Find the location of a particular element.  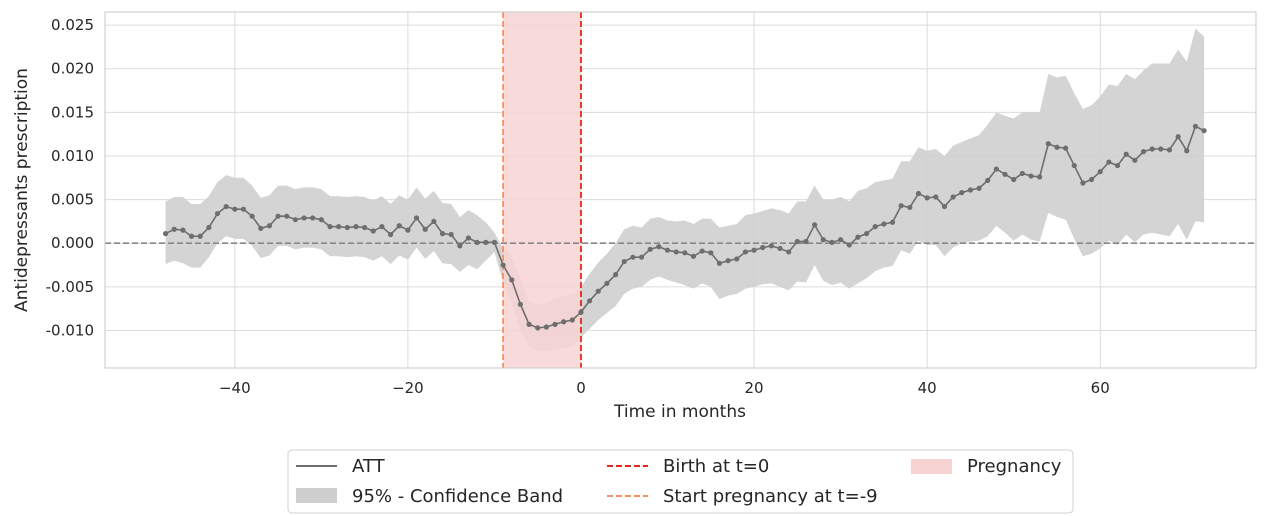

legend-start-label: Start pregnancy at t=-9 is located at coordinates (770, 496).